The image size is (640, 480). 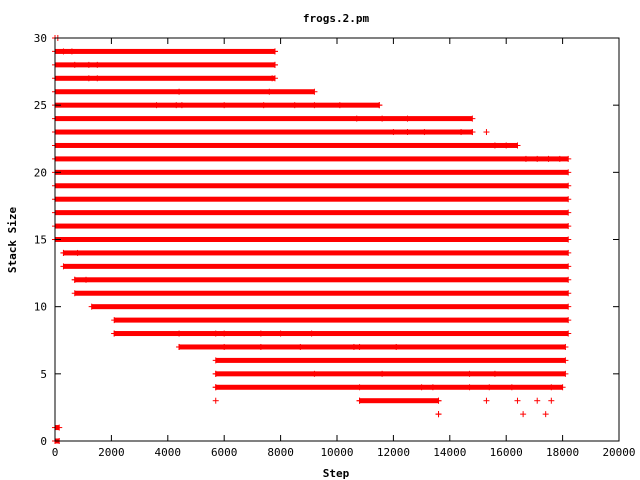 What do you see at coordinates (336, 452) in the screenshot?
I see `x-tick-label: 10000` at bounding box center [336, 452].